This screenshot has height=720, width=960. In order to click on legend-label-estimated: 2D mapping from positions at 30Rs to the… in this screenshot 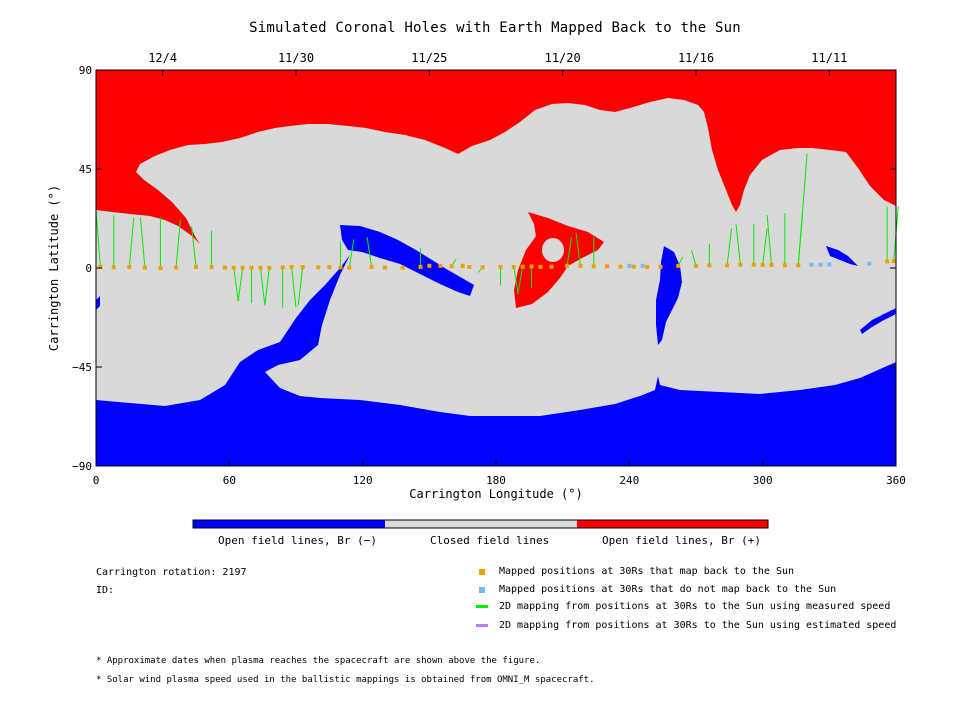, I will do `click(698, 625)`.